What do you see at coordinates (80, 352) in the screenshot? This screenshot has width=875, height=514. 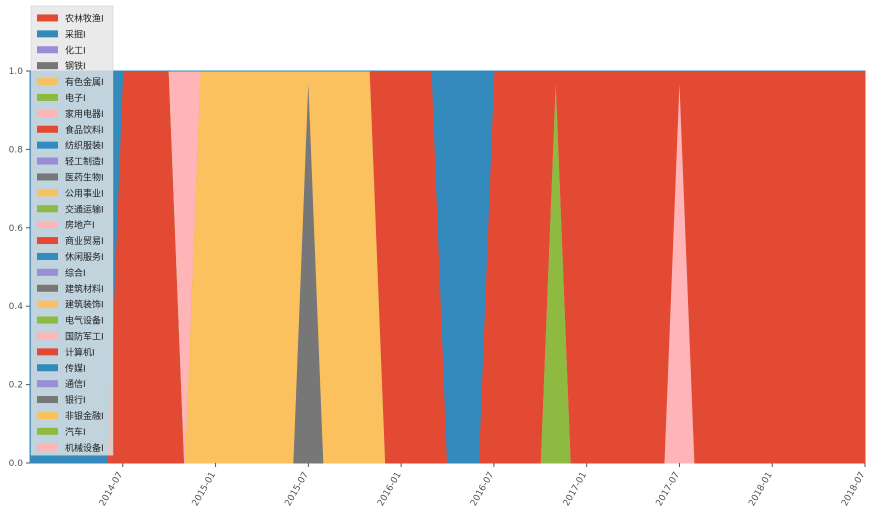 I see `legend-label: 计算机I` at bounding box center [80, 352].